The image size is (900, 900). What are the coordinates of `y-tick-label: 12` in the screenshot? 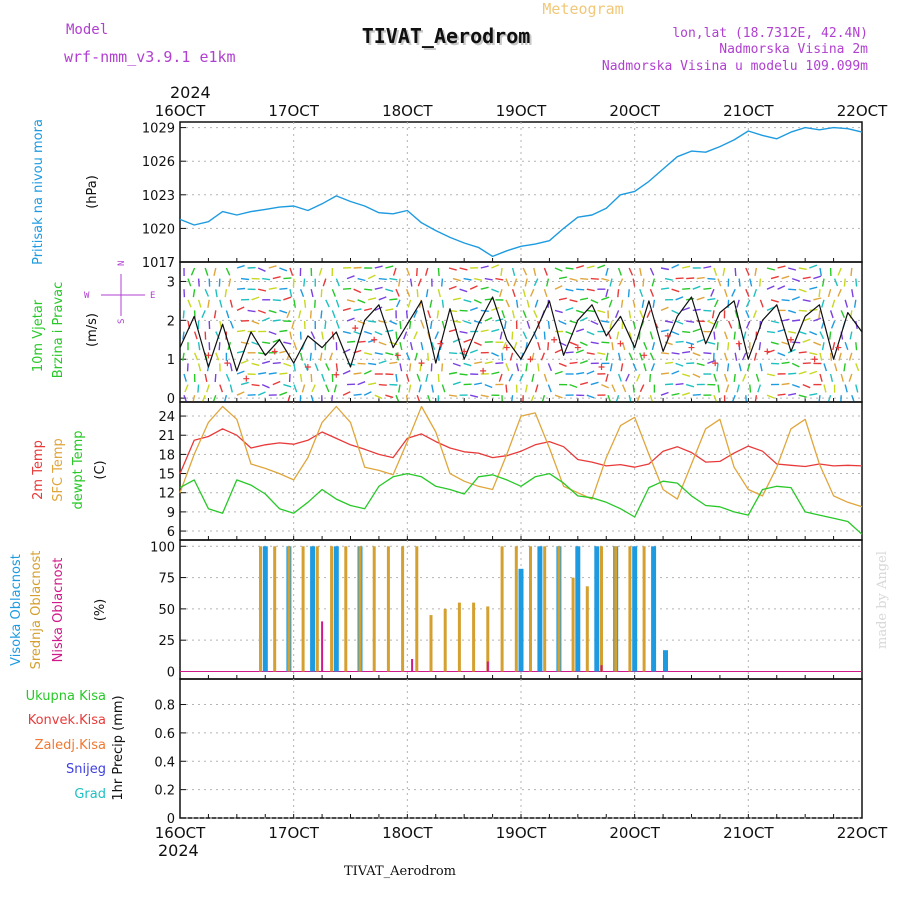 It's located at (166, 494).